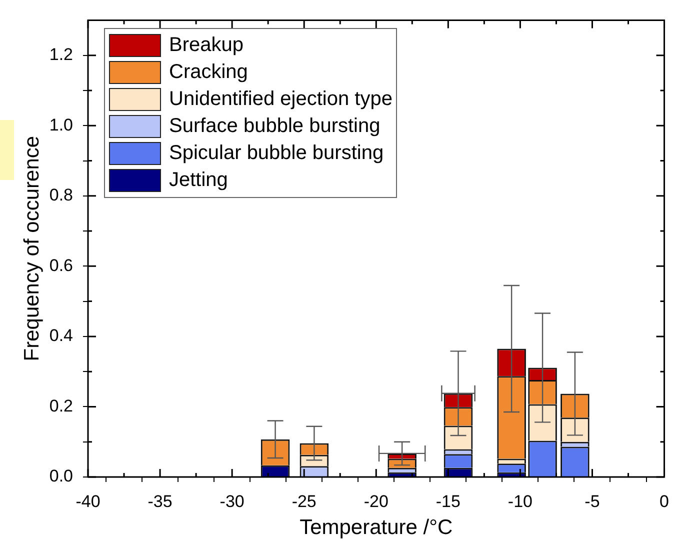  What do you see at coordinates (304, 501) in the screenshot?
I see `x-tick-label: -25` at bounding box center [304, 501].